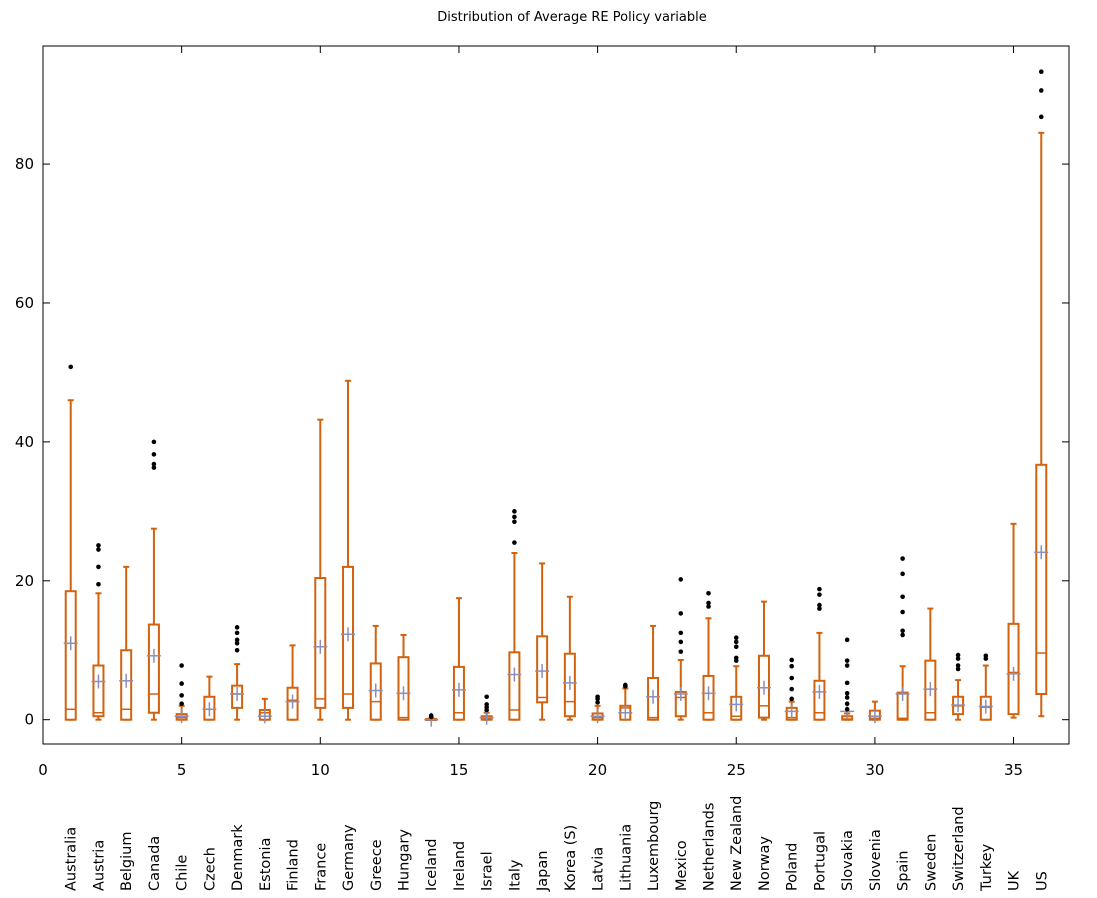  What do you see at coordinates (876, 860) in the screenshot?
I see `country-label: Slovenia` at bounding box center [876, 860].